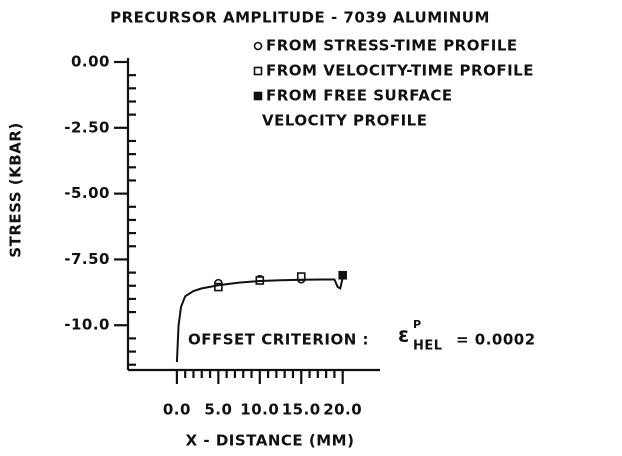 Image resolution: width=622 pixels, height=456 pixels. What do you see at coordinates (259, 320) in the screenshot?
I see `fit-line` at bounding box center [259, 320].